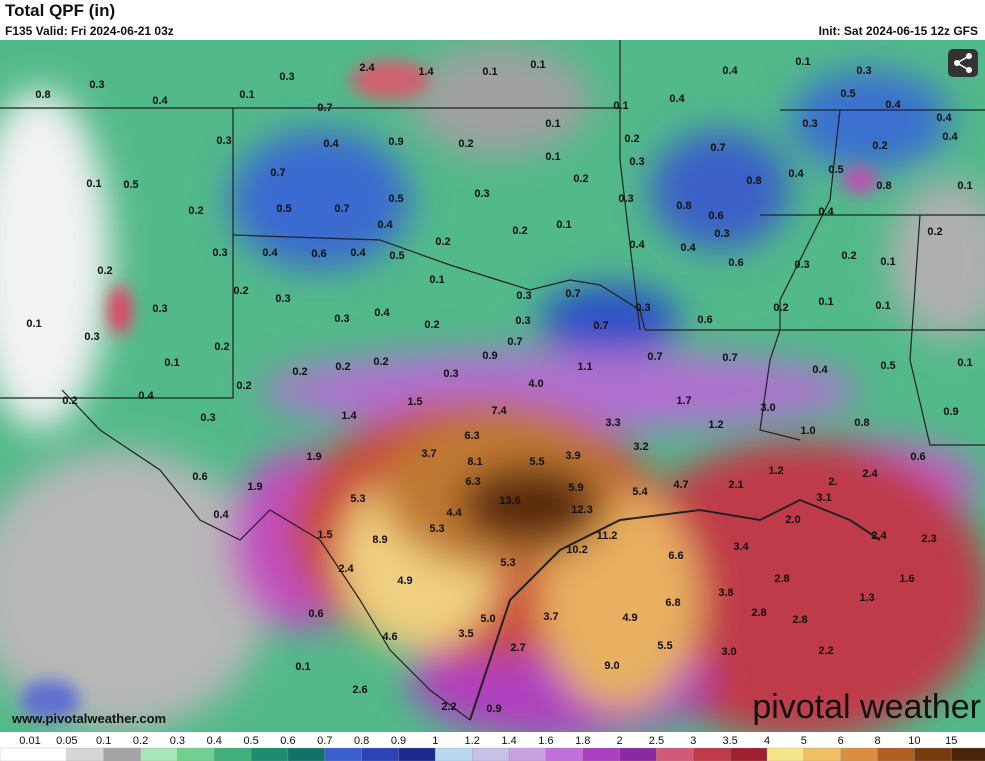 This screenshot has height=761, width=985. What do you see at coordinates (60, 10) in the screenshot?
I see `title: Total QPF (in)` at bounding box center [60, 10].